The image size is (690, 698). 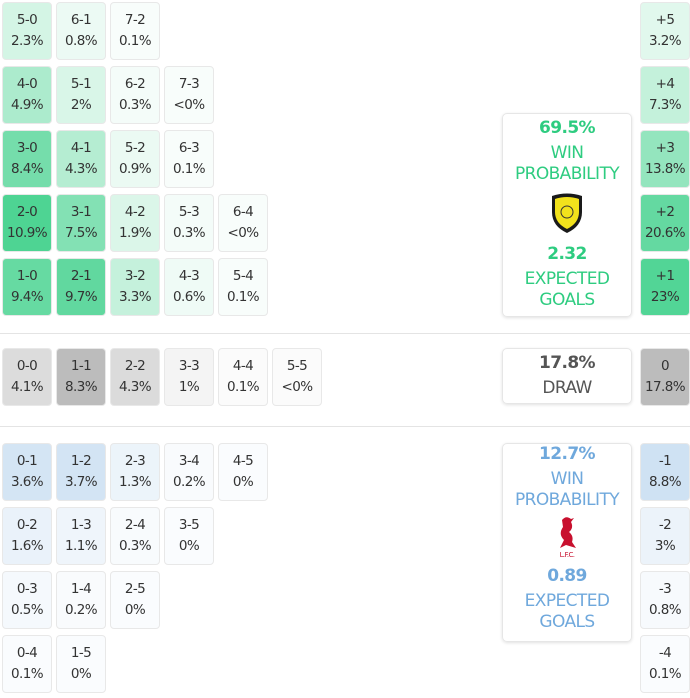 I want to click on scoreline-cell: 3-5 0%, so click(x=189, y=536).